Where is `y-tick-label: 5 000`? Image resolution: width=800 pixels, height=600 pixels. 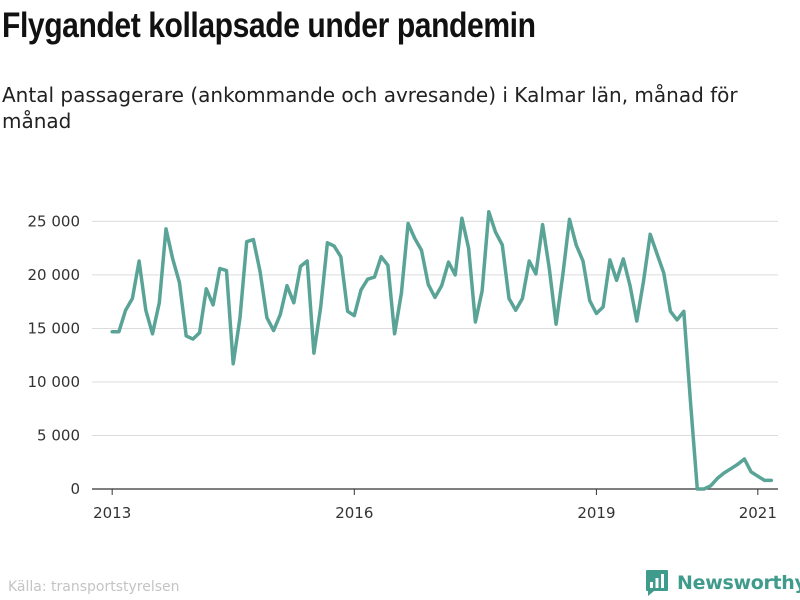 y-tick-label: 5 000 is located at coordinates (58, 435).